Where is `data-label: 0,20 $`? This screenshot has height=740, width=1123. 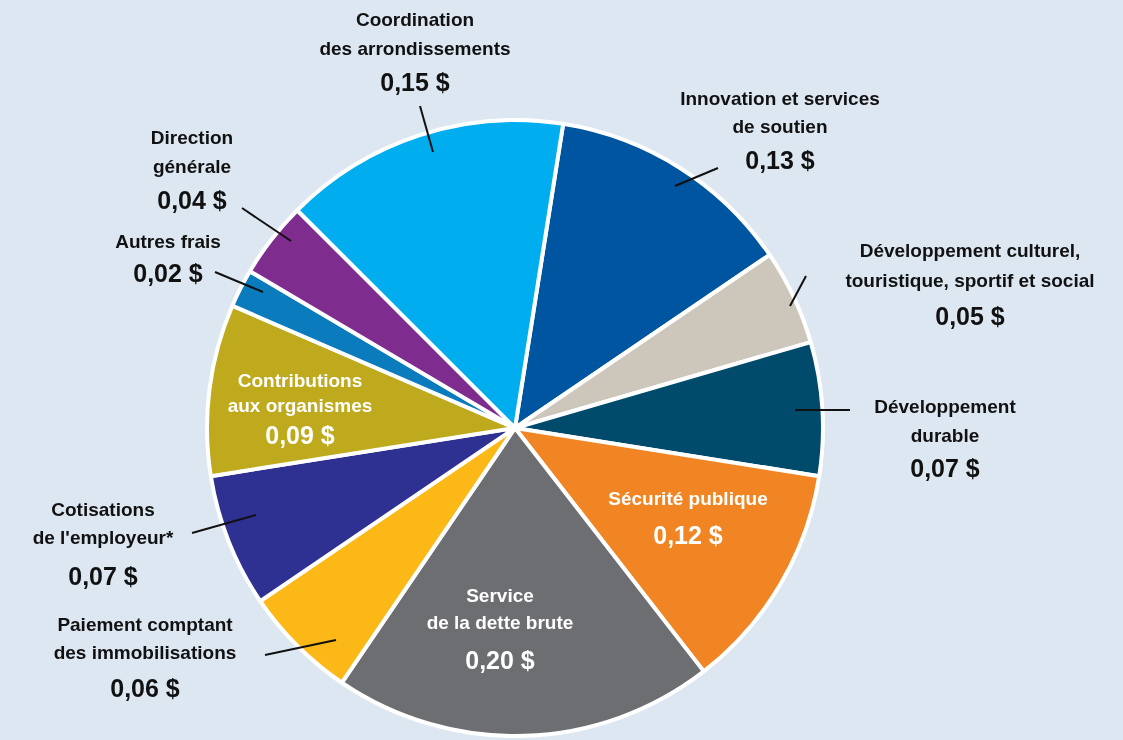
data-label: 0,20 $ is located at coordinates (500, 659).